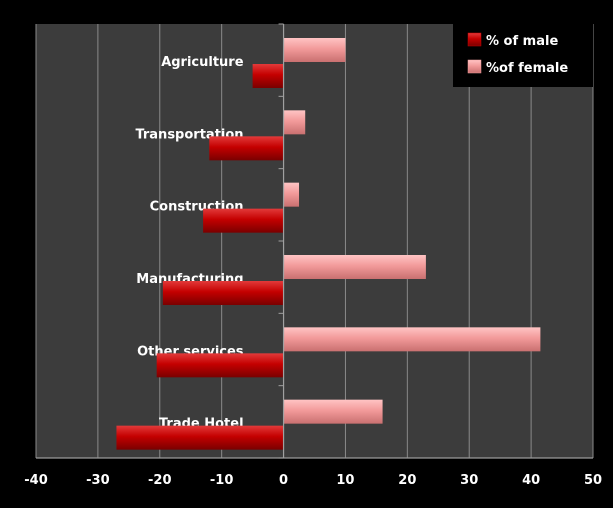 The height and width of the screenshot is (508, 613). What do you see at coordinates (407, 480) in the screenshot?
I see `x-tick-label: 20` at bounding box center [407, 480].